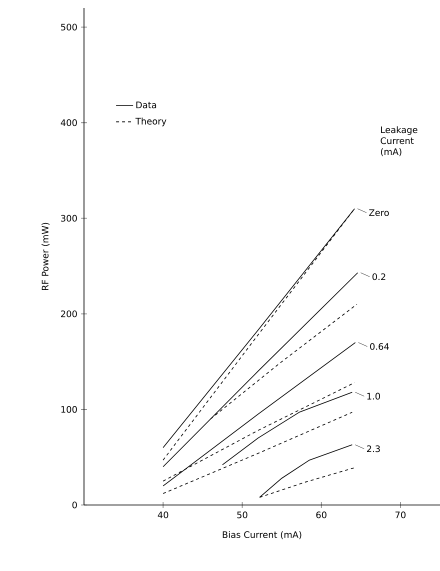 The image size is (440, 571). Describe the element at coordinates (46, 256) in the screenshot. I see `y-axis-title: RF Power (mW)` at that location.